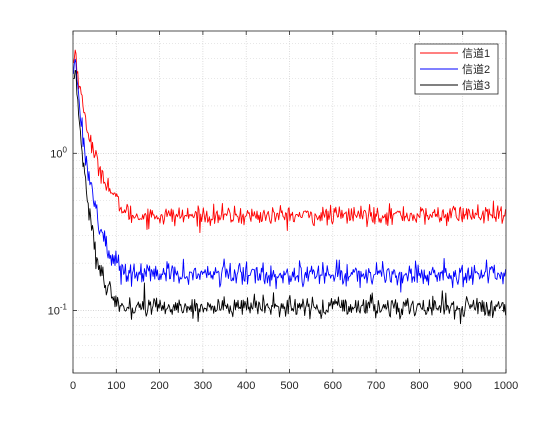  Describe the element at coordinates (58, 152) in the screenshot. I see `y-tick-label: 10⁰` at that location.